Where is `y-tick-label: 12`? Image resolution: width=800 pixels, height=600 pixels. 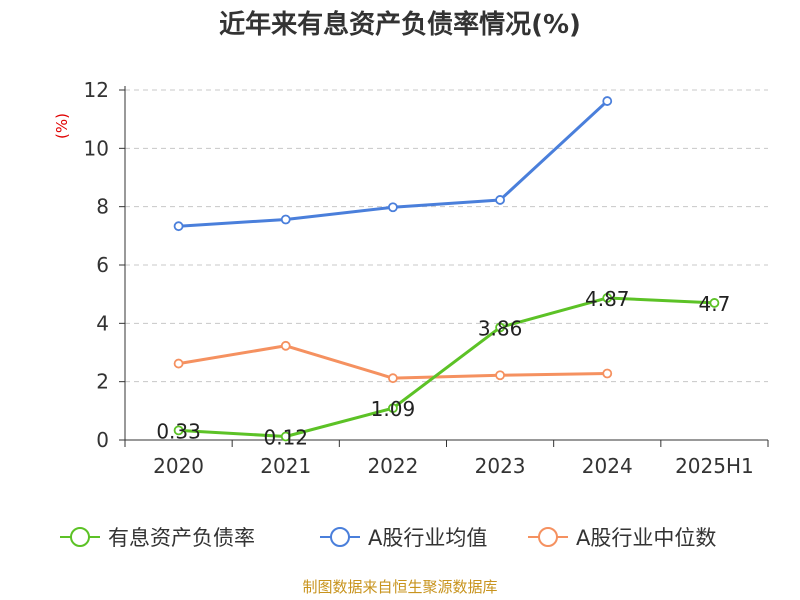 y-tick-label: 12 is located at coordinates (96, 90).